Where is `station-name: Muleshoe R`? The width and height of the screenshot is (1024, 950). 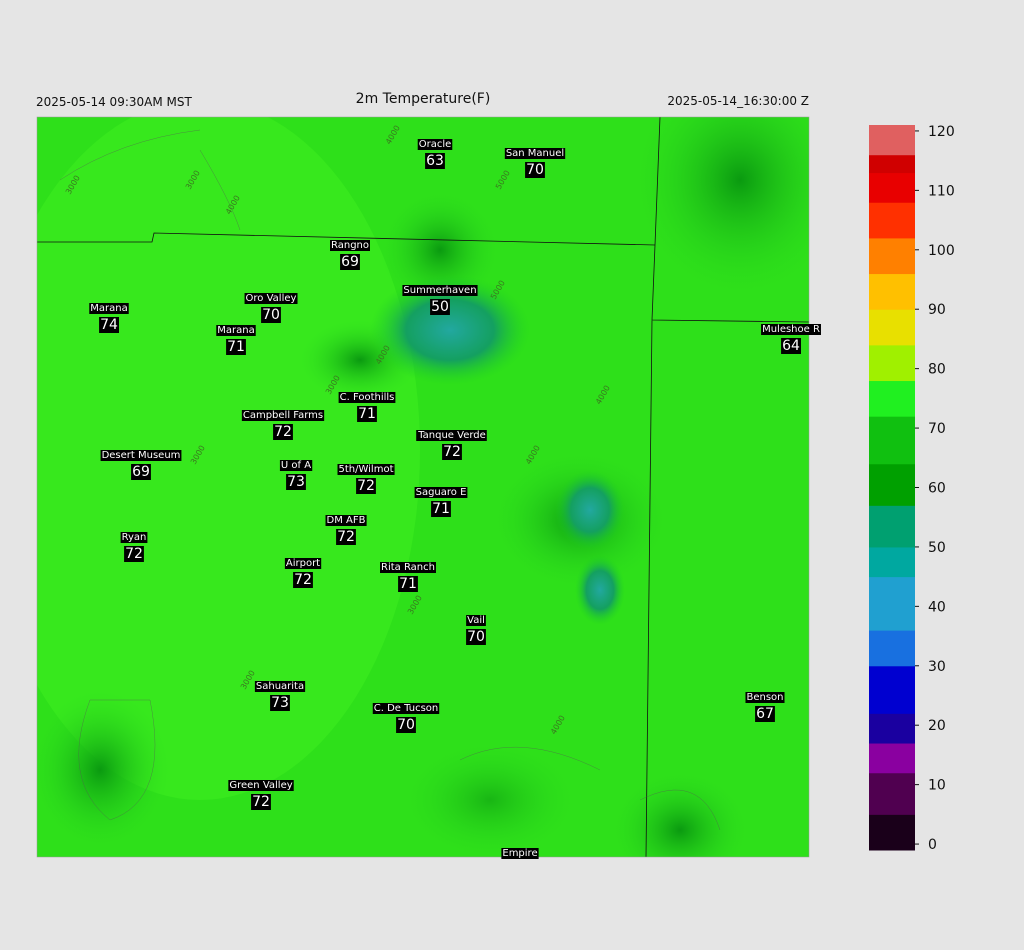
station-name: Muleshoe R is located at coordinates (791, 329).